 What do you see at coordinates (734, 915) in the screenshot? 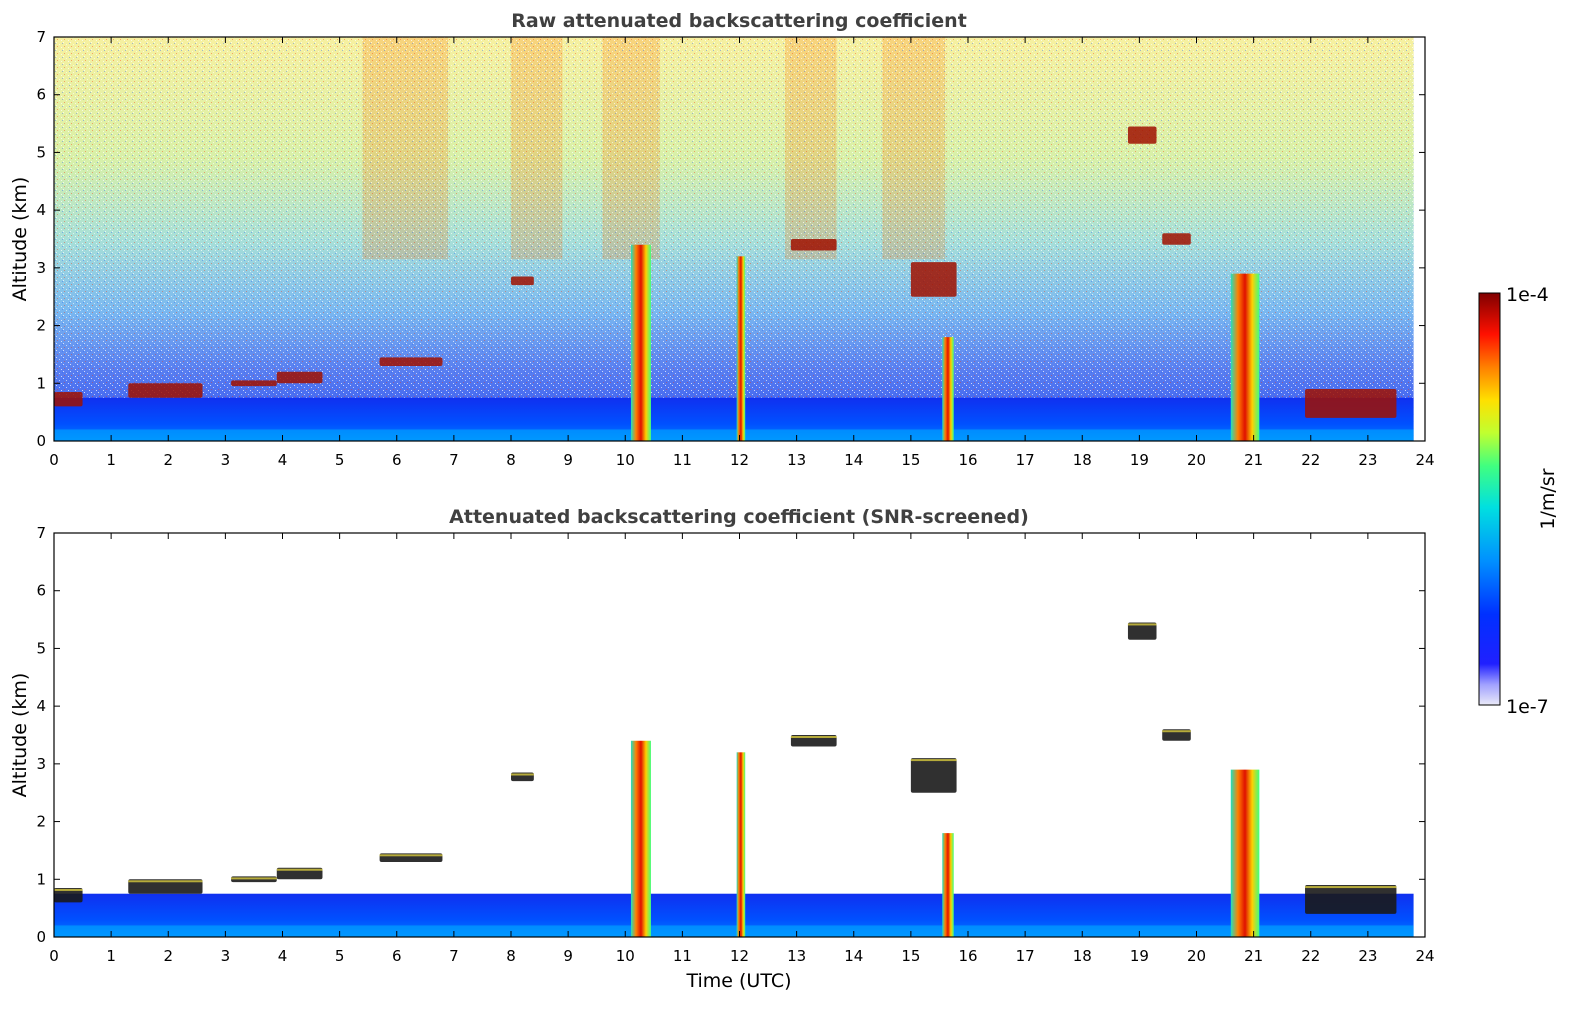
I see `screened-boundary-layer` at bounding box center [734, 915].